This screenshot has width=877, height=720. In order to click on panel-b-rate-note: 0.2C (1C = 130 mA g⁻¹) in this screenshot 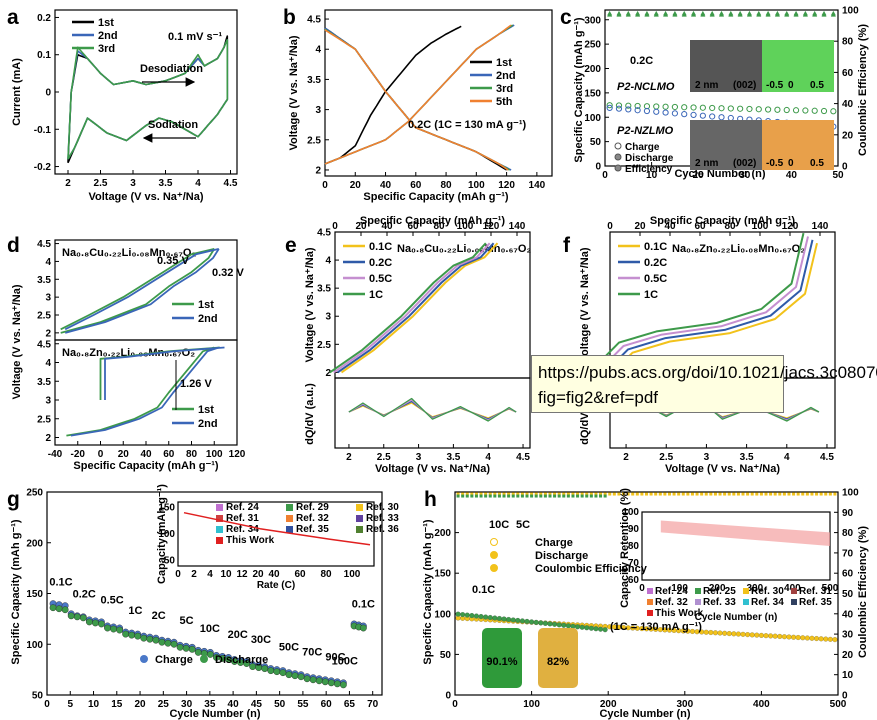, I will do `click(467, 125)`.